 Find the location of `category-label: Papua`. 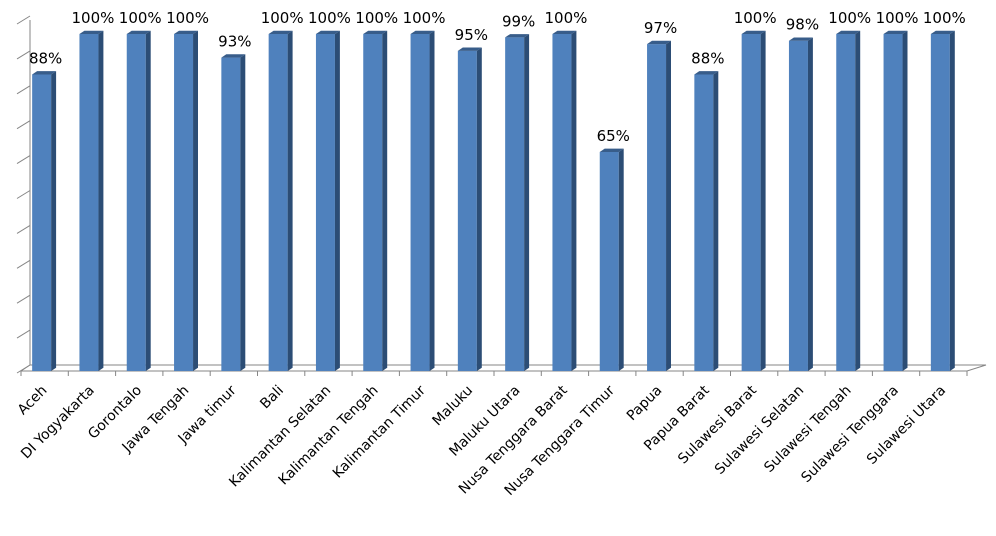

category-label: Papua is located at coordinates (645, 404).